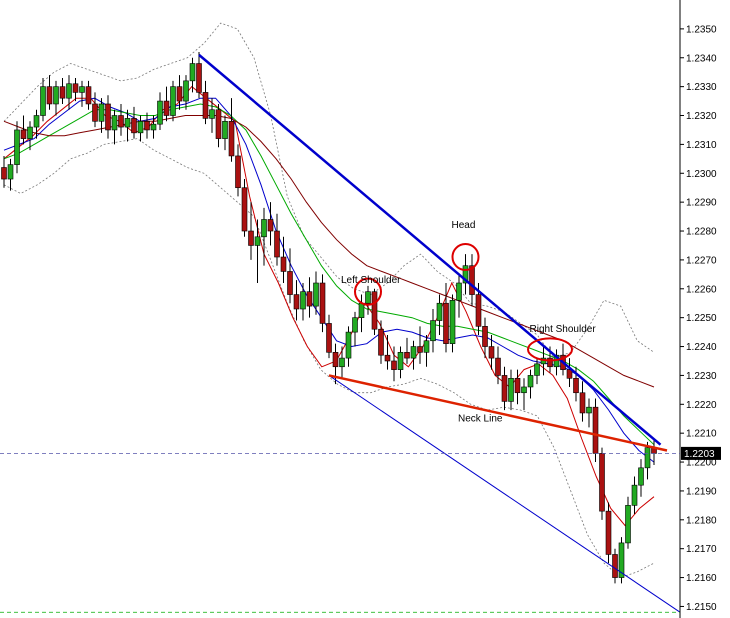 The width and height of the screenshot is (730, 618). I want to click on current-price-tag-label: 1.2203, so click(699, 454).